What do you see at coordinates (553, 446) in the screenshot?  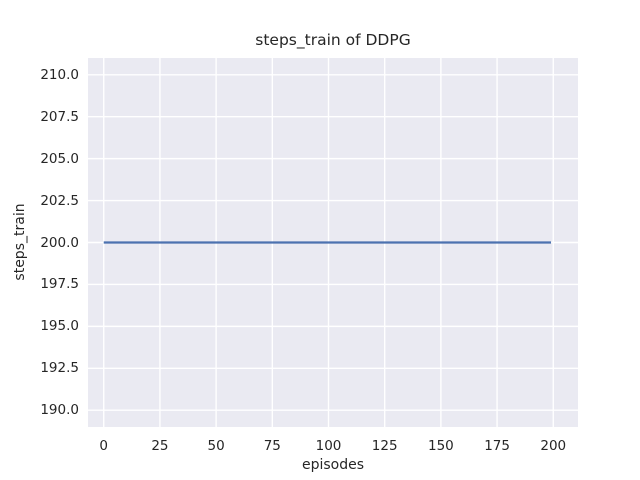 I see `x-tick-label: 200` at bounding box center [553, 446].